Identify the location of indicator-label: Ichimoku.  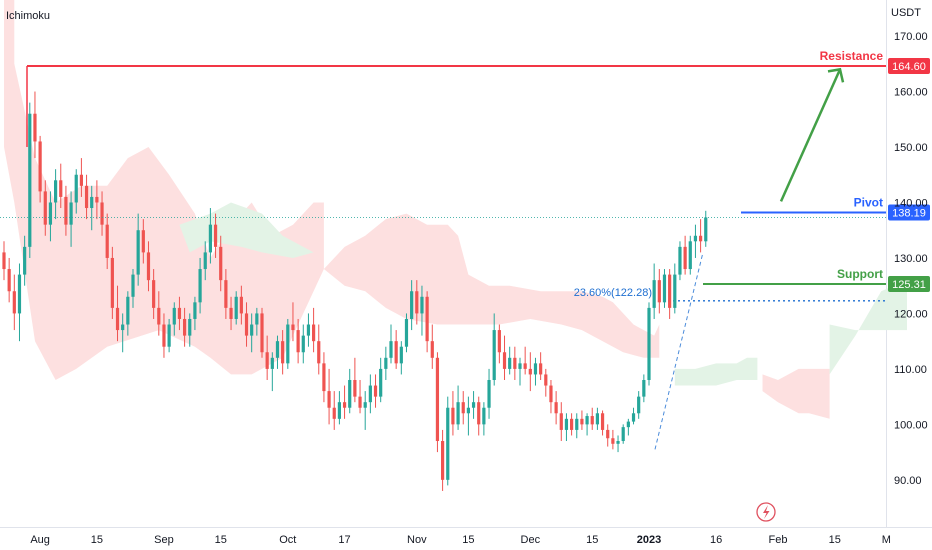
(28, 16).